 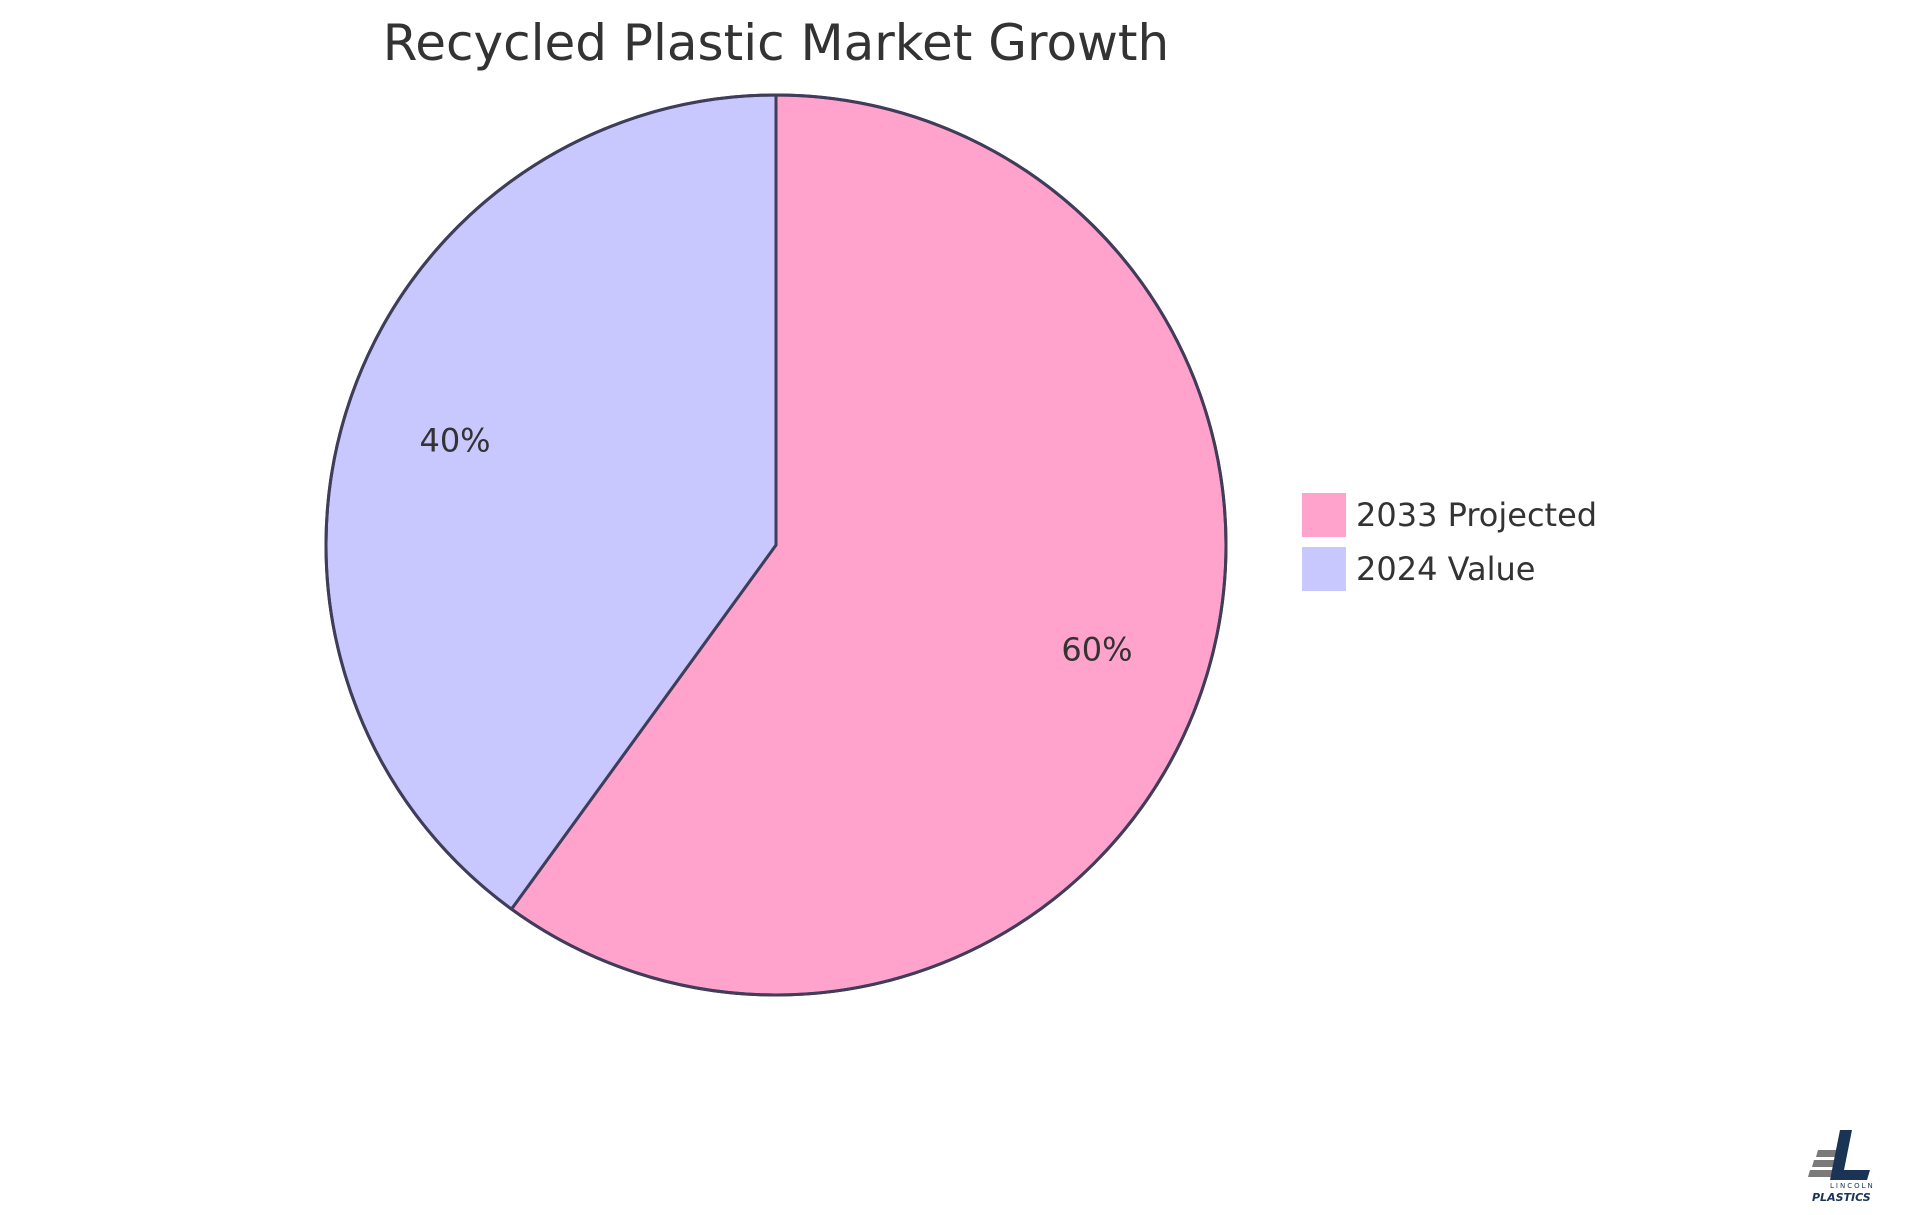 I want to click on logo-top-text: LINCOLN, so click(x=1852, y=1186).